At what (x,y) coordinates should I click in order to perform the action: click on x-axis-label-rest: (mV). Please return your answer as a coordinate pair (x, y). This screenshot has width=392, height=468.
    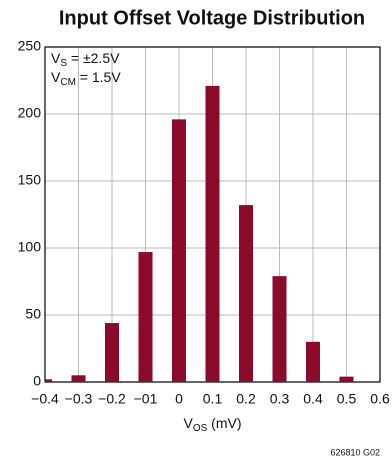
    Looking at the image, I should click on (224, 423).